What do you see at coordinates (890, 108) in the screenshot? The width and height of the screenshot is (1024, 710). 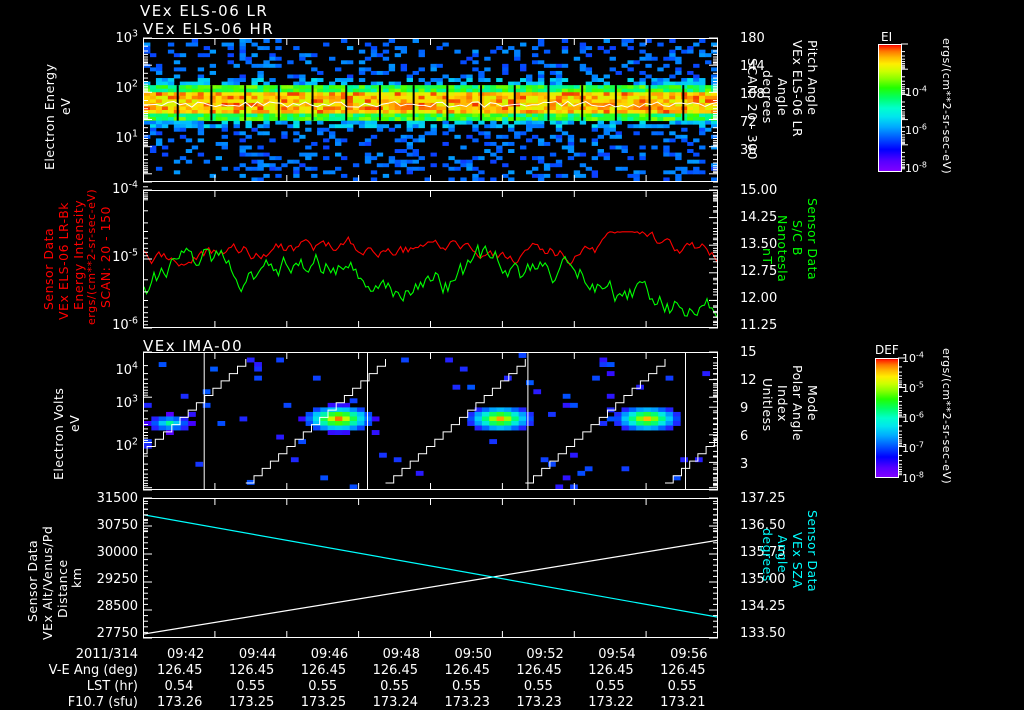 I see `panel1-colorbar` at bounding box center [890, 108].